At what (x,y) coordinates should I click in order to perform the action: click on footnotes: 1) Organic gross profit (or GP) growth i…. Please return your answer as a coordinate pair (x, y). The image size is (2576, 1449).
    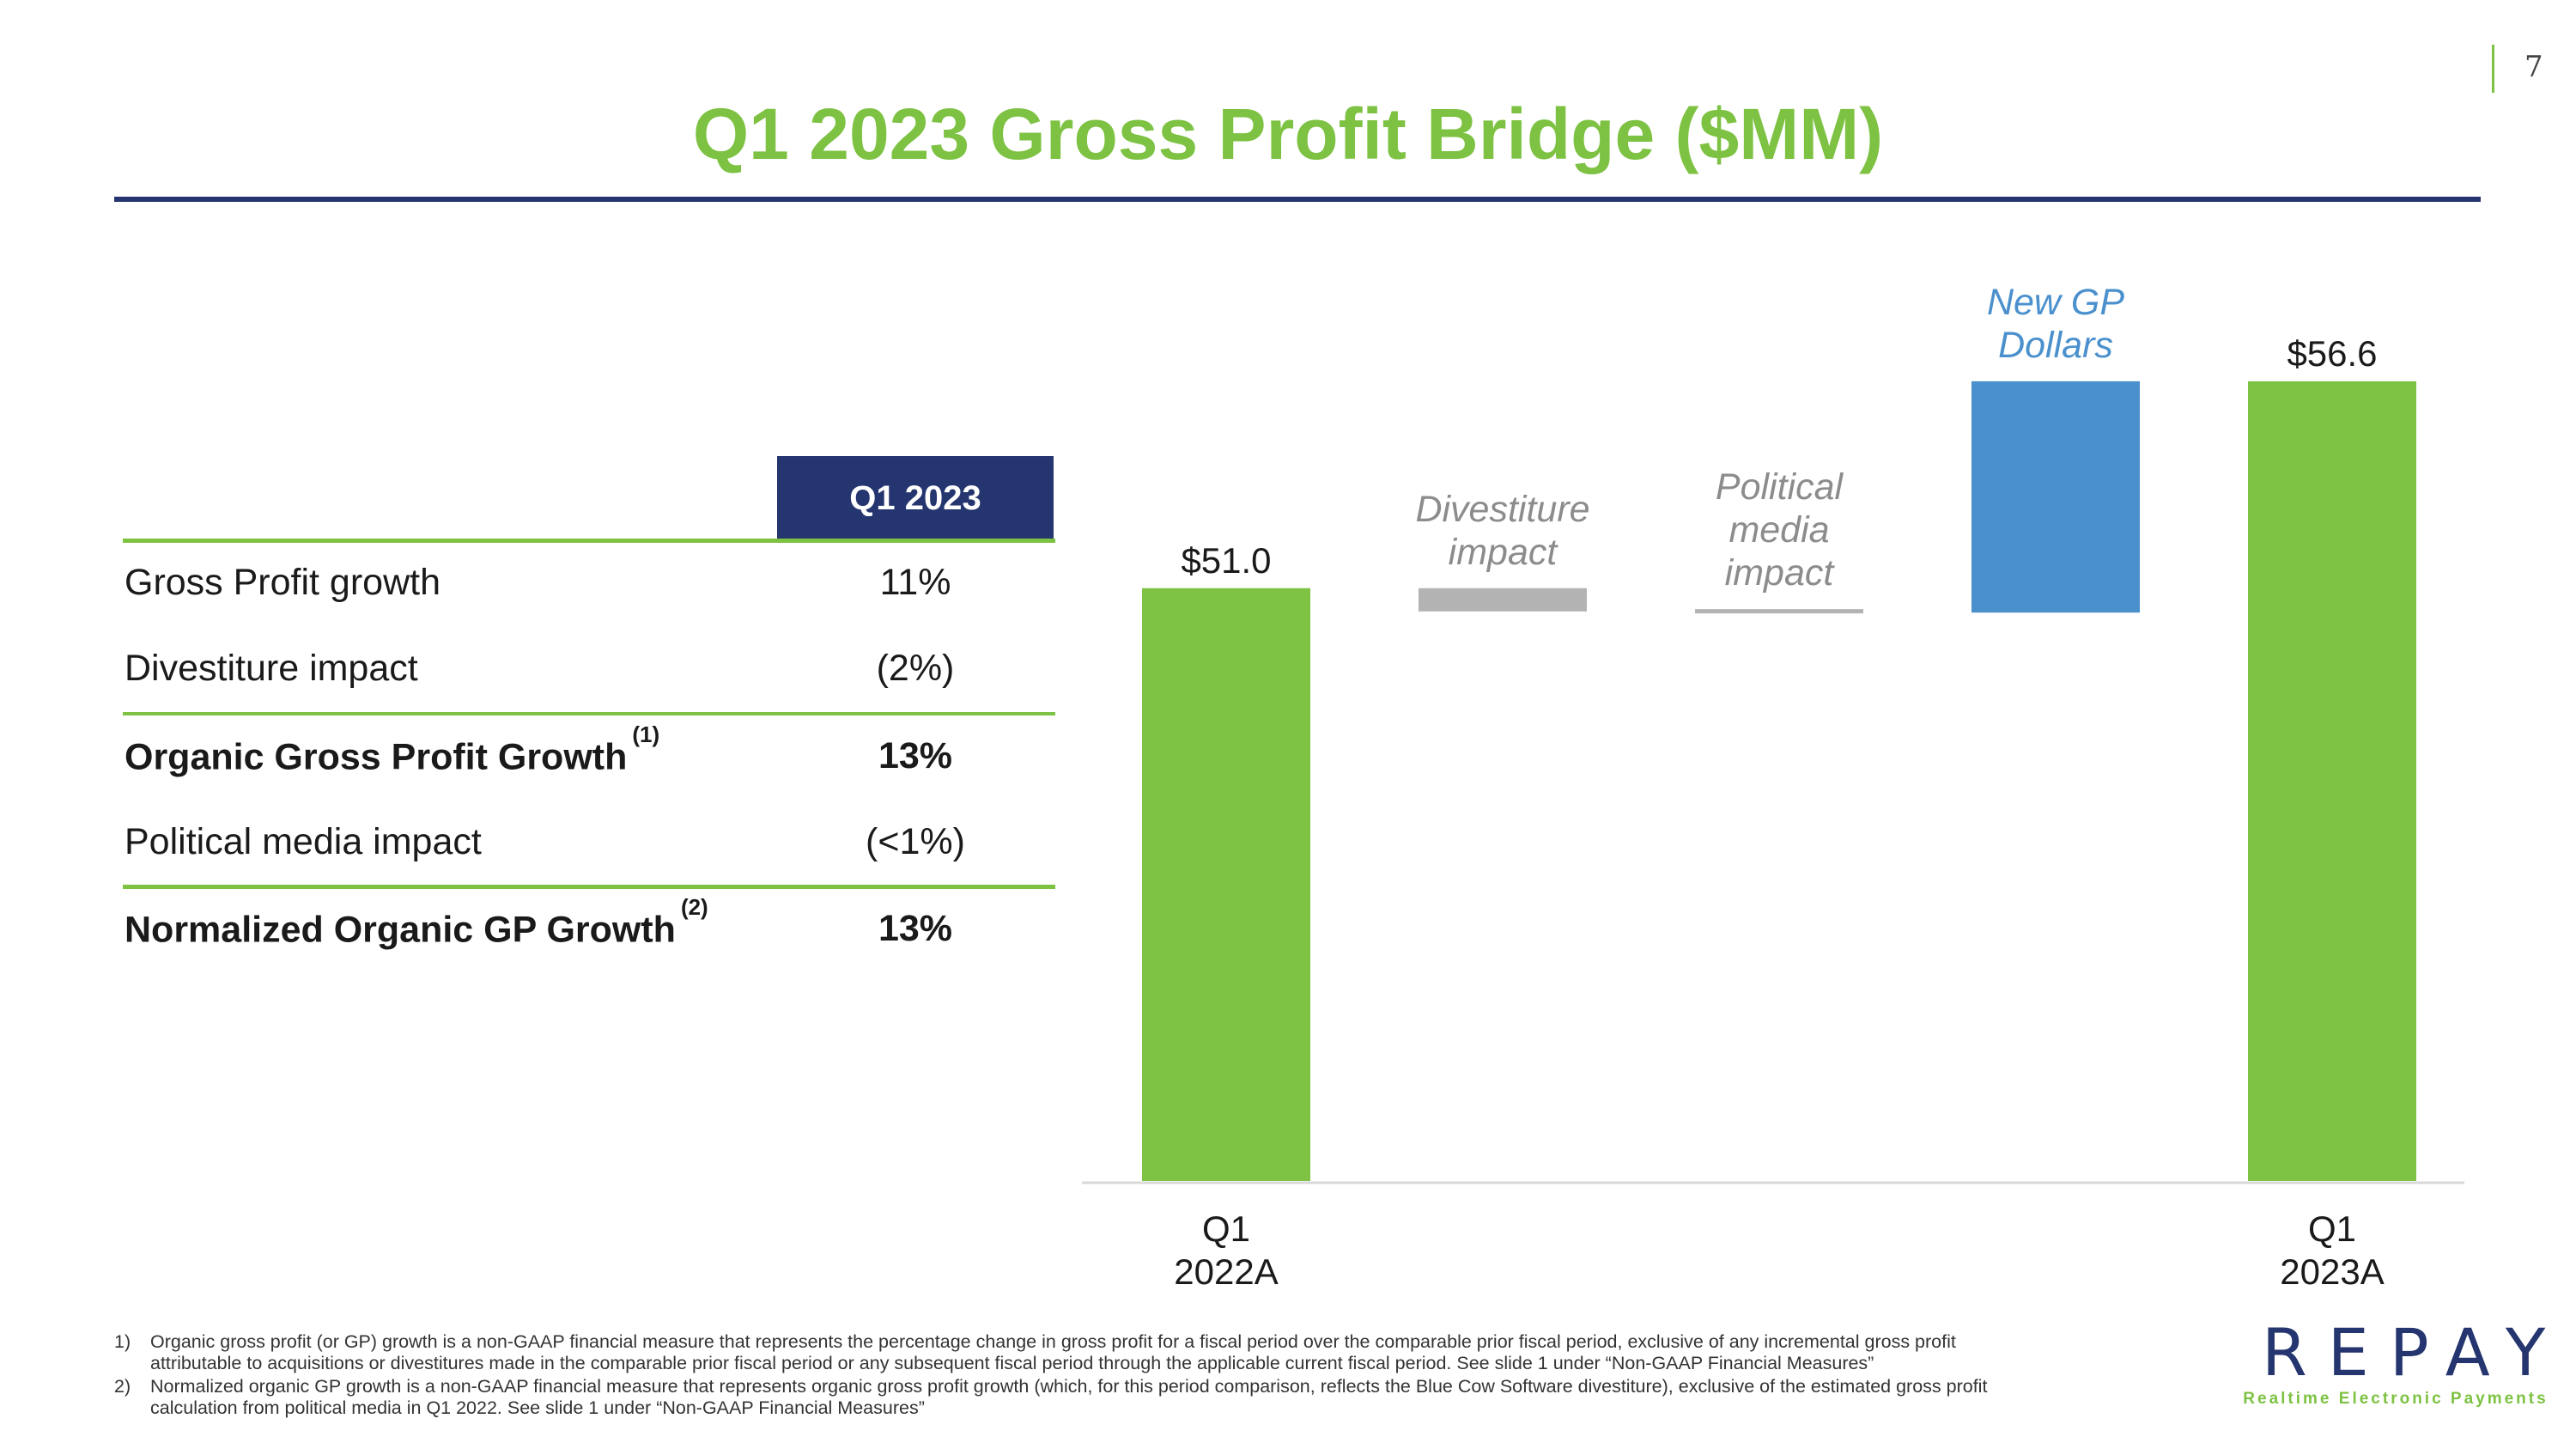
    Looking at the image, I should click on (1058, 1376).